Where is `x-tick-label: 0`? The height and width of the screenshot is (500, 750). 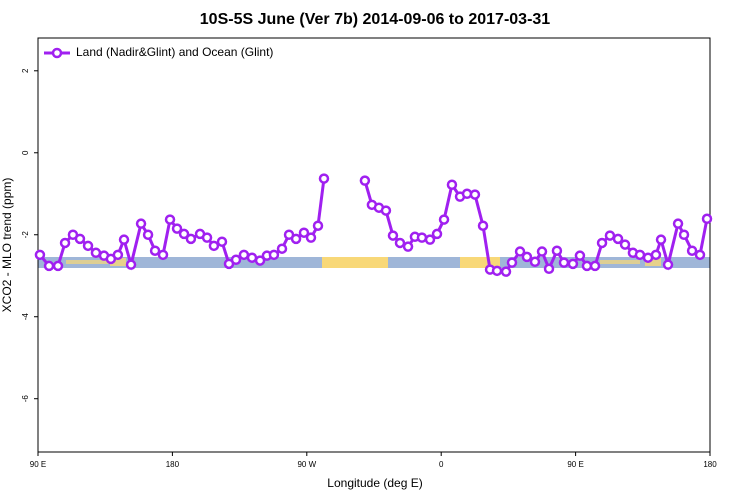
x-tick-label: 0 is located at coordinates (441, 464).